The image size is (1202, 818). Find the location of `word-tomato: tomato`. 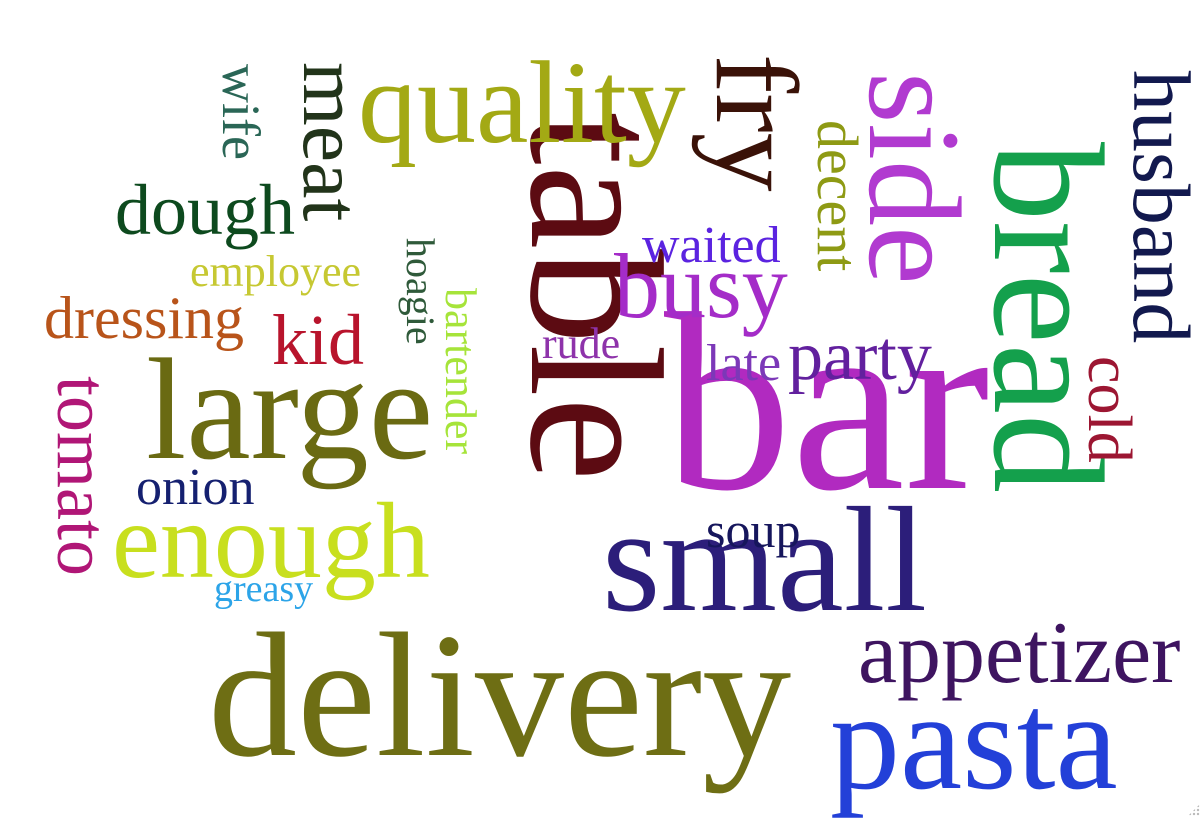

word-tomato: tomato is located at coordinates (82, 476).